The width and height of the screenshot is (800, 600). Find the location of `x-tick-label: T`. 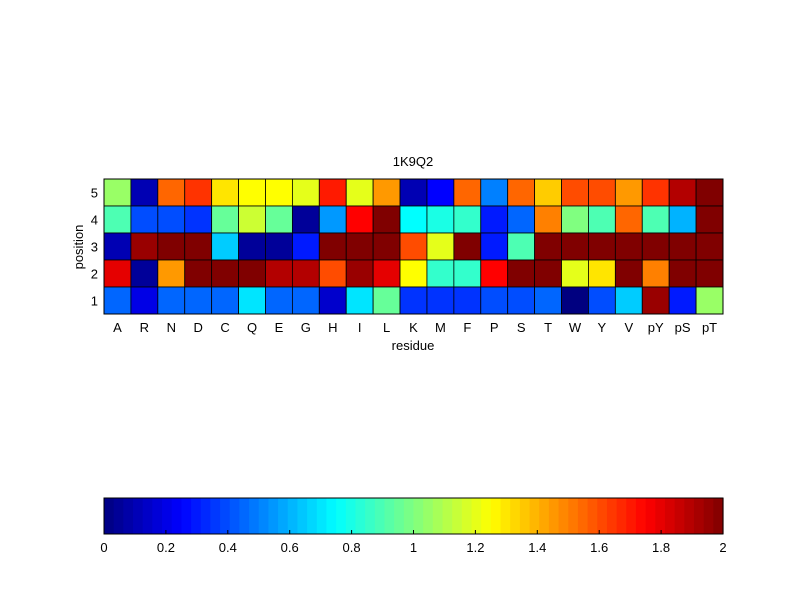

x-tick-label: T is located at coordinates (548, 327).